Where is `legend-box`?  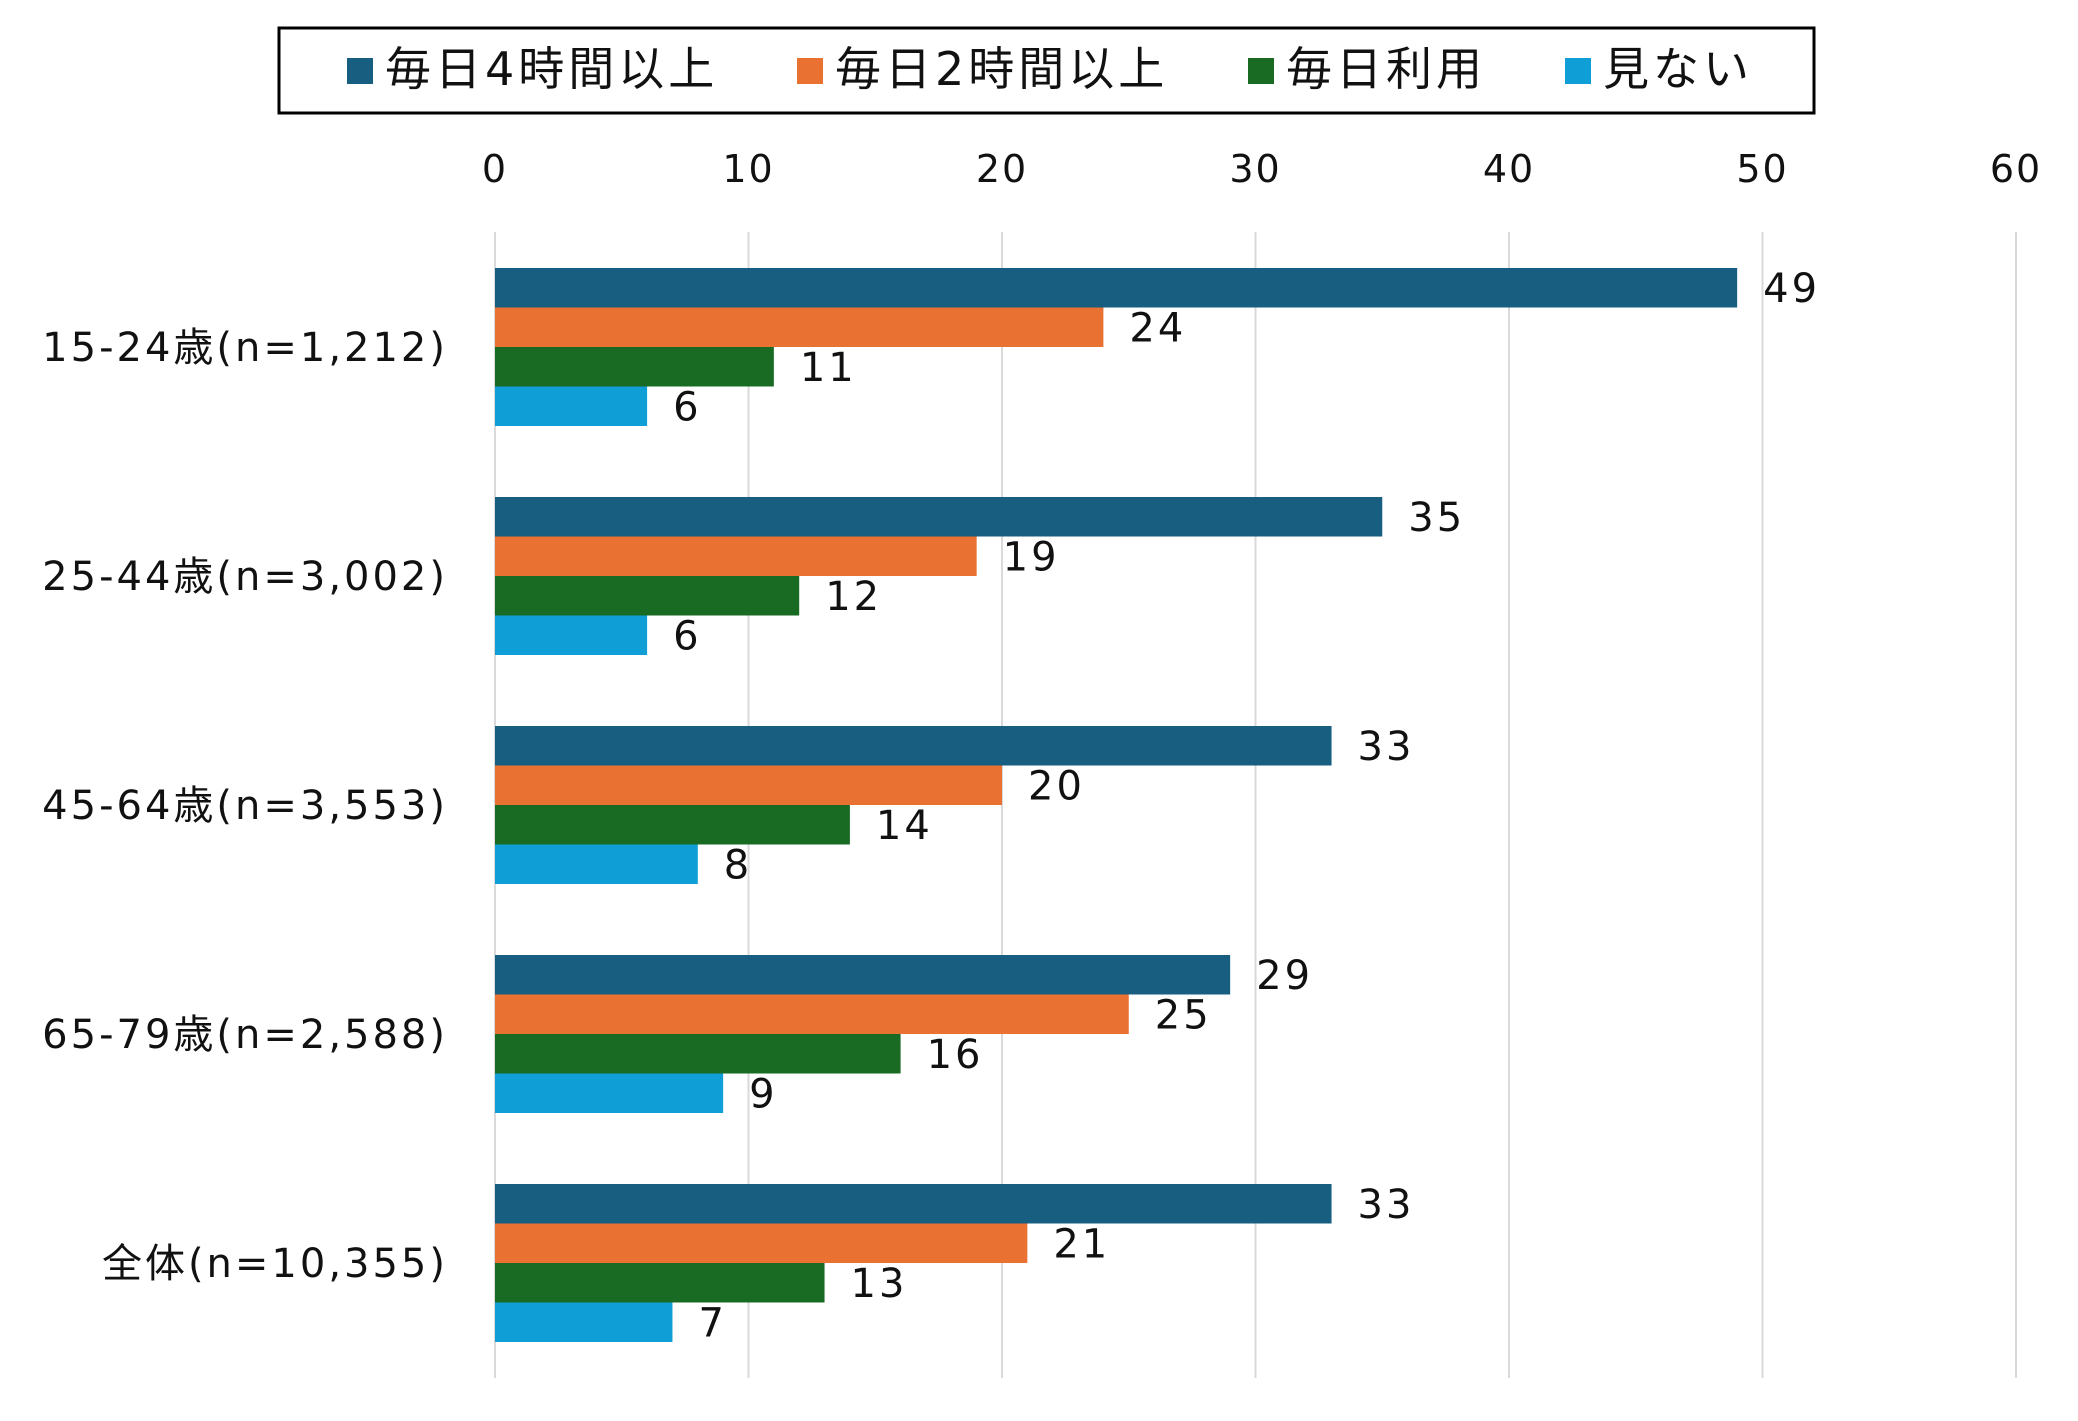
legend-box is located at coordinates (1046, 70).